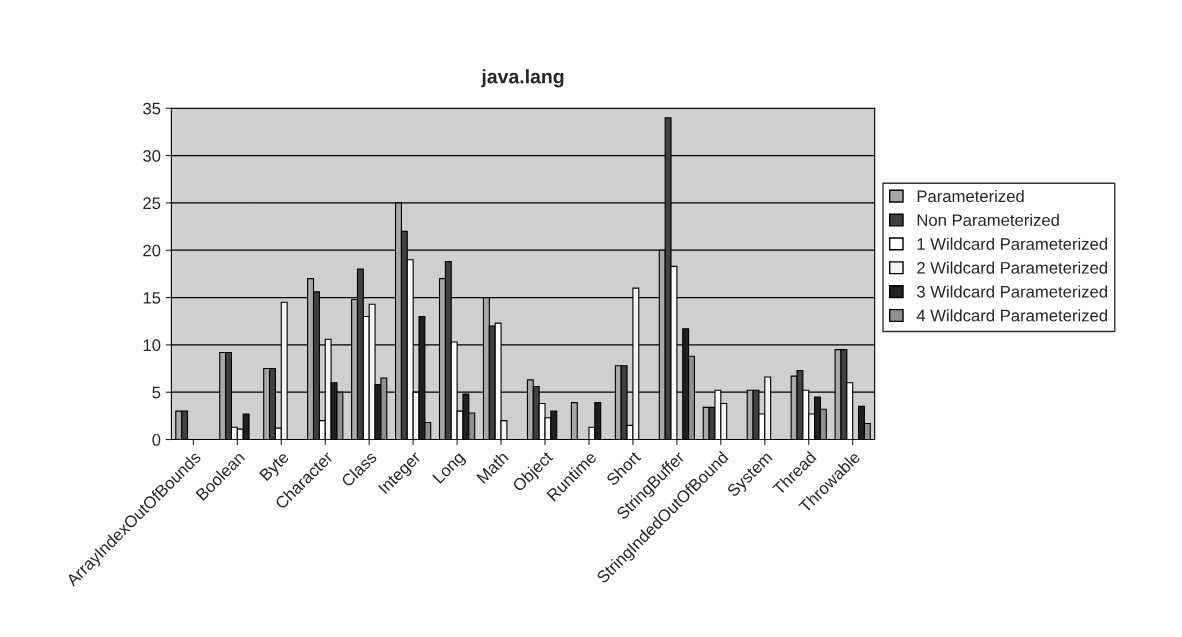 The height and width of the screenshot is (637, 1182). What do you see at coordinates (1012, 291) in the screenshot?
I see `legend-label: 3 Wildcard Parameterized` at bounding box center [1012, 291].